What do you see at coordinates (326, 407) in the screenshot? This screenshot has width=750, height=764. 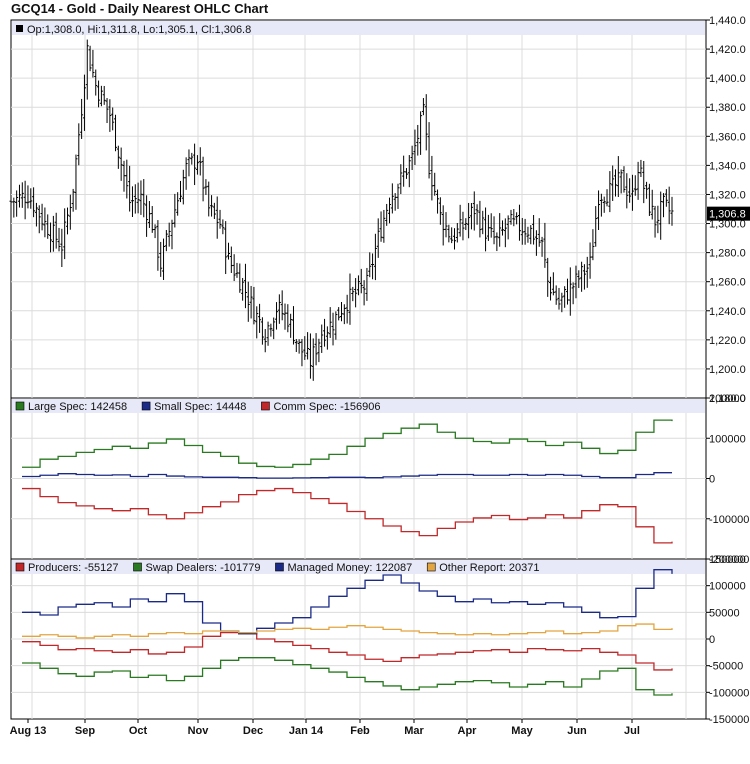 I see `legend-text-comm-spec: Comm Spec: -156906` at bounding box center [326, 407].